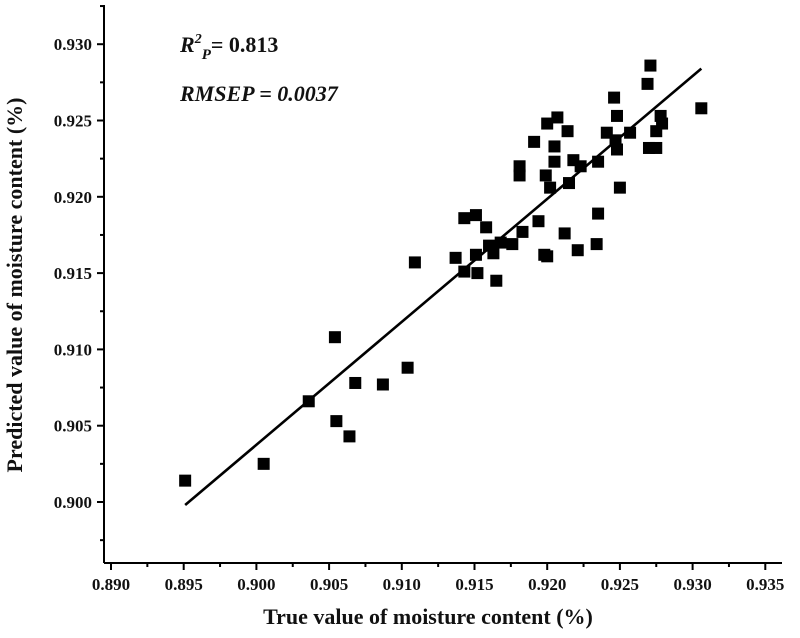  What do you see at coordinates (474, 584) in the screenshot?
I see `x-tick-label: 0.915` at bounding box center [474, 584].